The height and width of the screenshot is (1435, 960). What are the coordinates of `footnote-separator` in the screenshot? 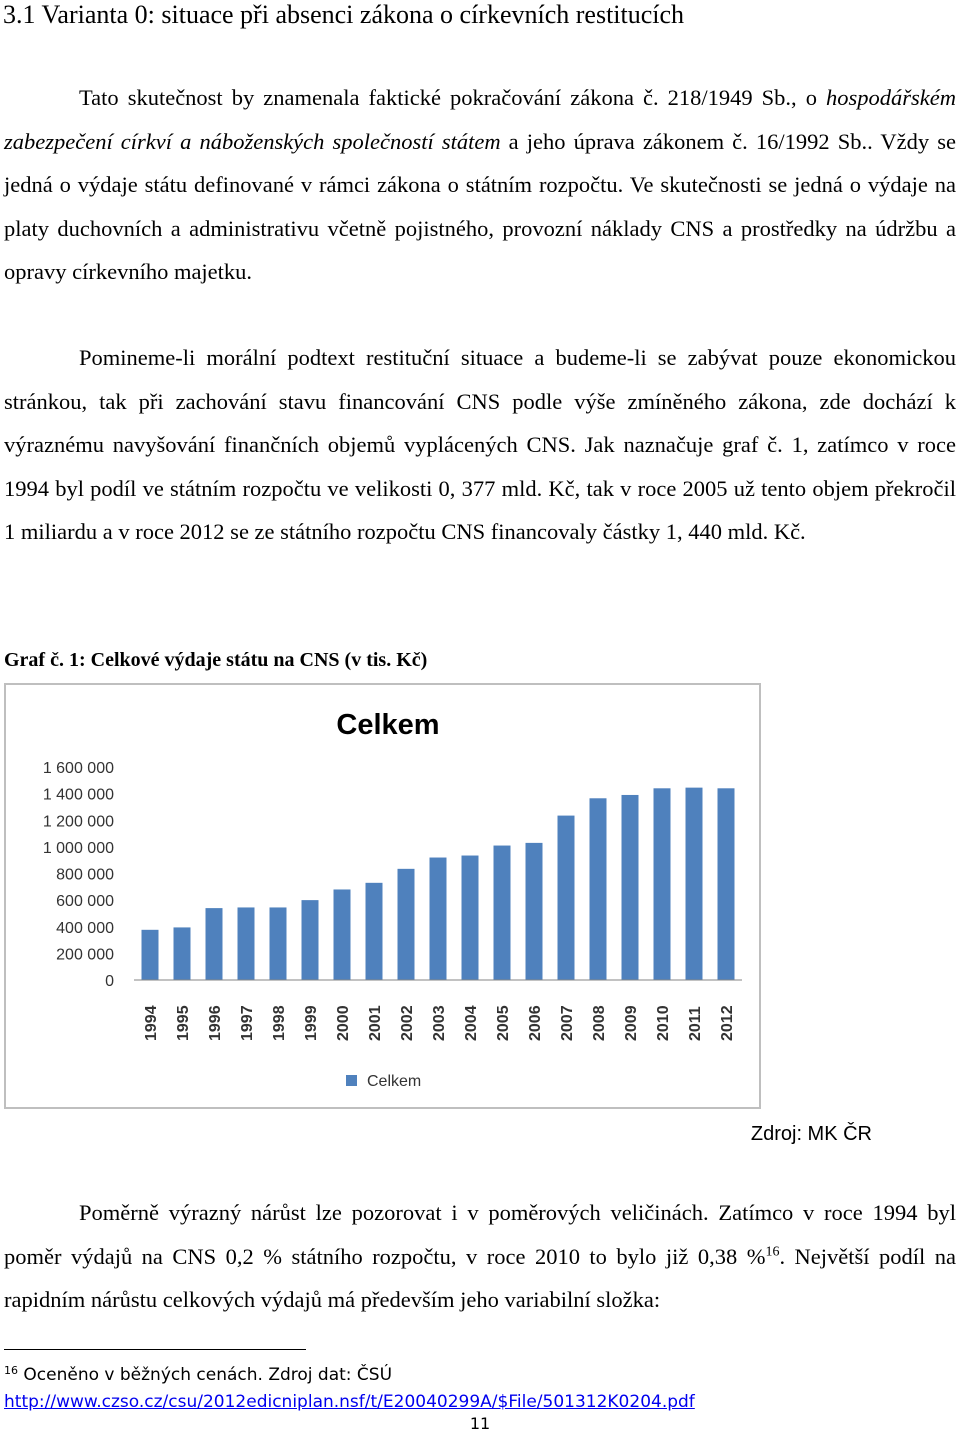 It's located at (155, 1349).